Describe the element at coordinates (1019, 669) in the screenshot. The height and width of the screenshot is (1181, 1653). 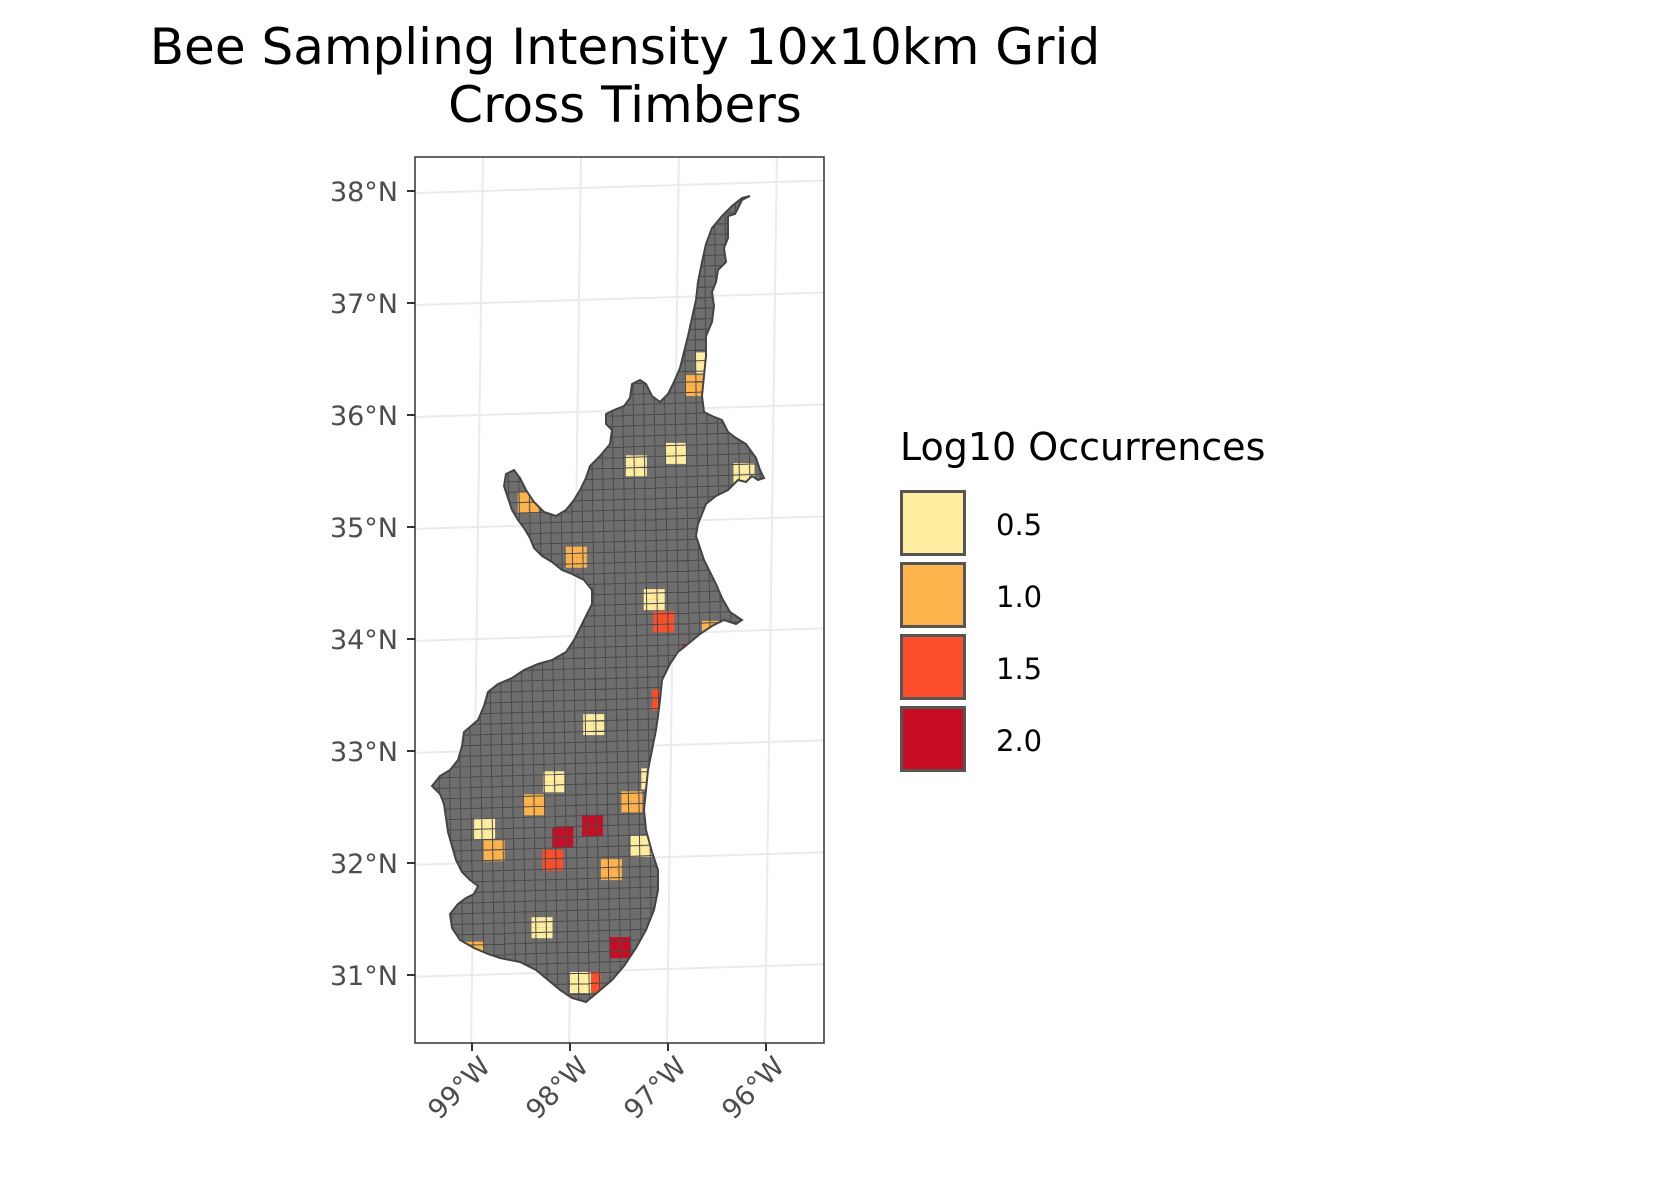
I see `legend-label: 1.5` at that location.